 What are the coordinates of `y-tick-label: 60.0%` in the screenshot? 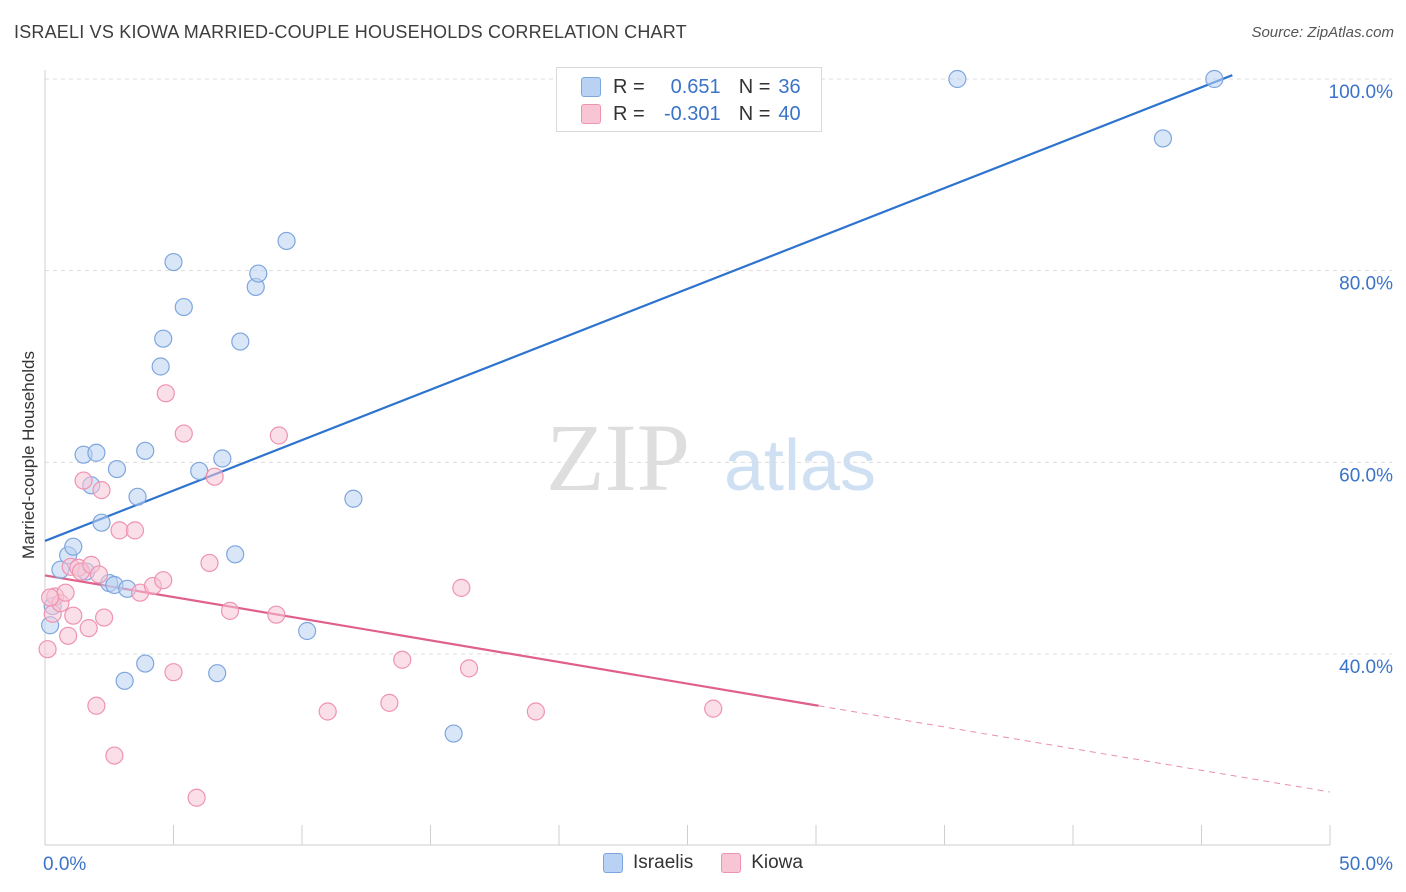 It's located at (1366, 475).